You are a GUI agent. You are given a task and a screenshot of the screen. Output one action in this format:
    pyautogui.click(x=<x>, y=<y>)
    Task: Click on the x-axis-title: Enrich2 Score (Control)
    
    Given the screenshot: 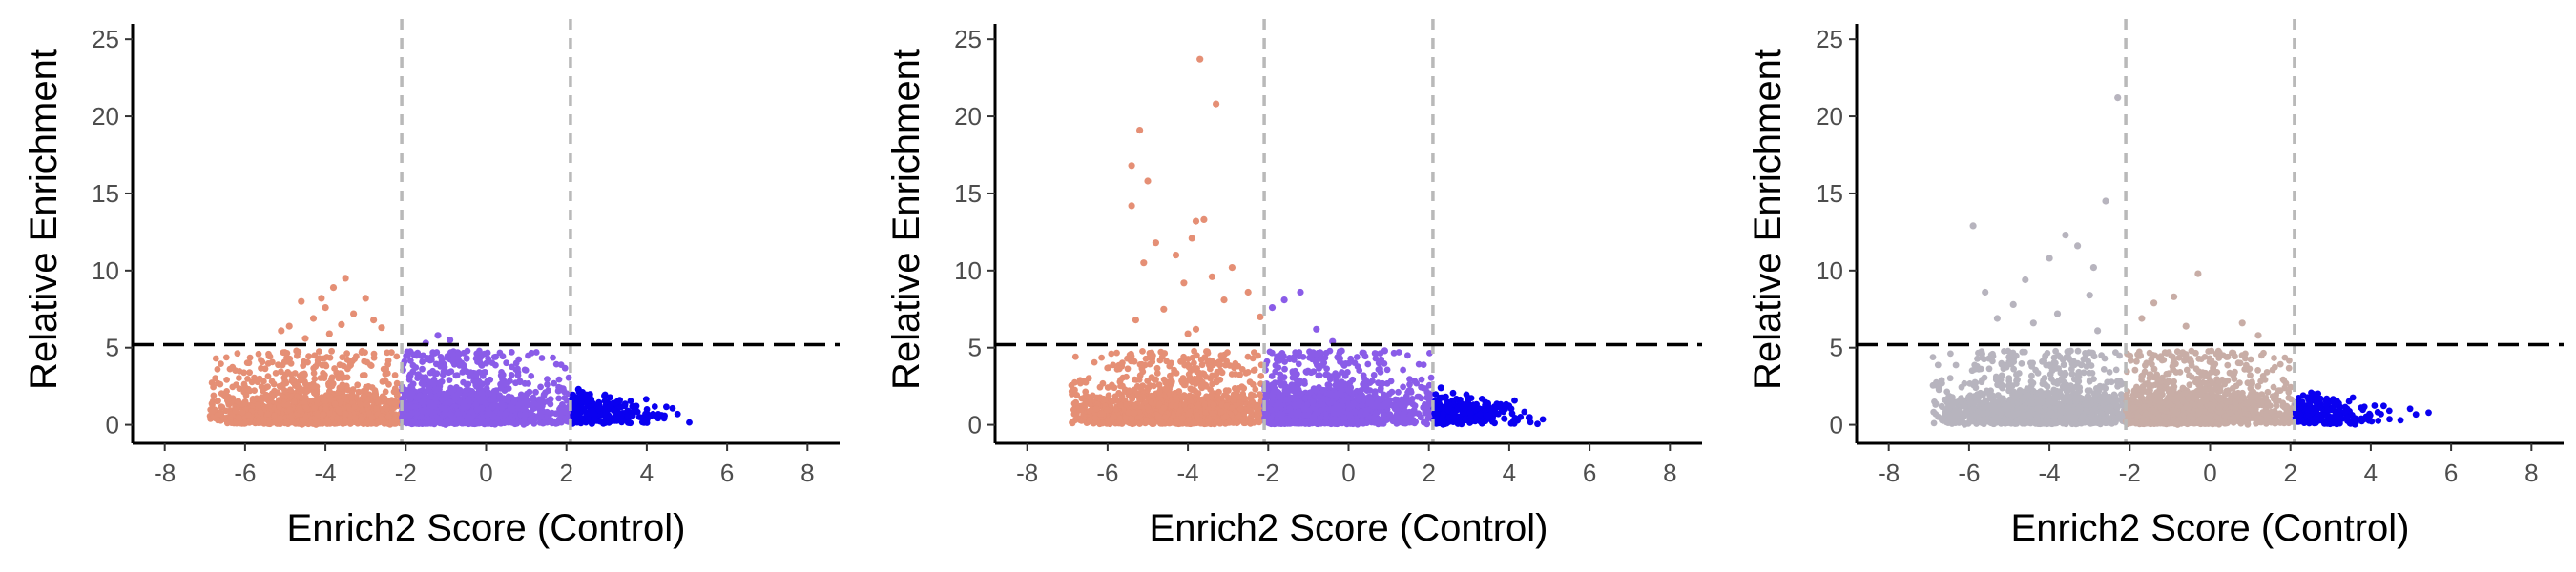 What is the action you would take?
    pyautogui.click(x=486, y=528)
    